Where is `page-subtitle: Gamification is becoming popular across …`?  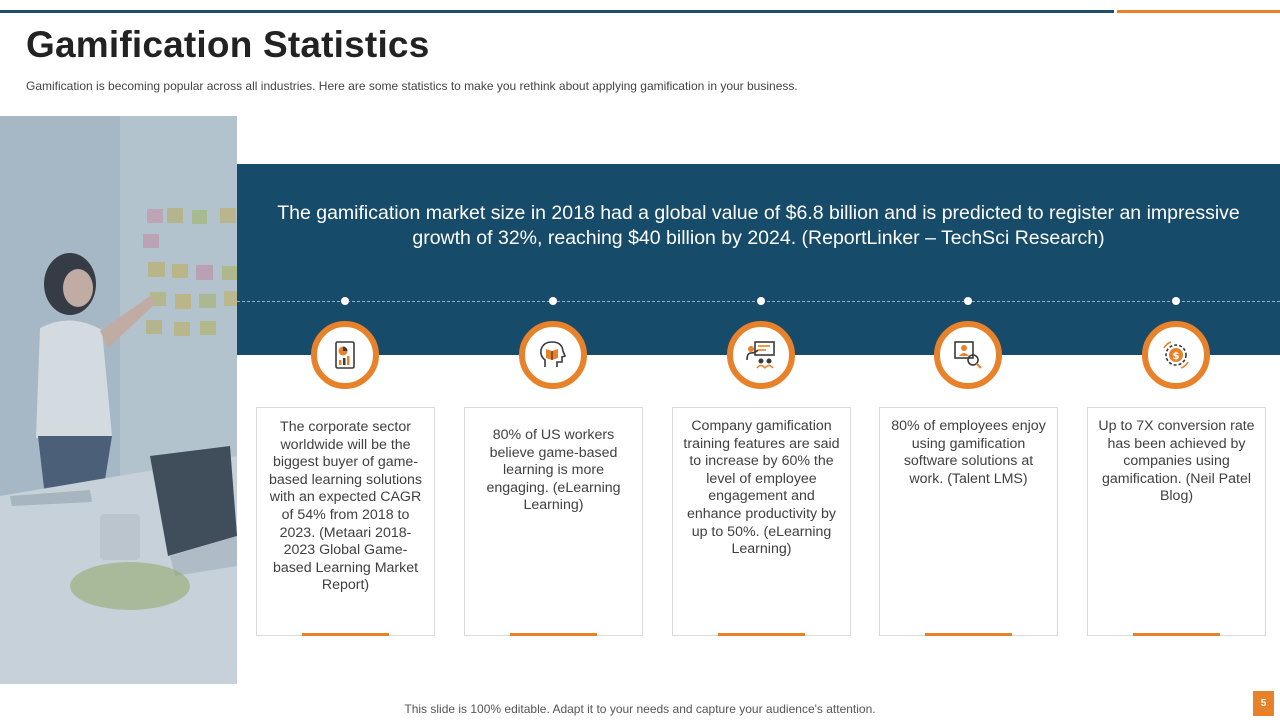
page-subtitle: Gamification is becoming popular across … is located at coordinates (412, 86).